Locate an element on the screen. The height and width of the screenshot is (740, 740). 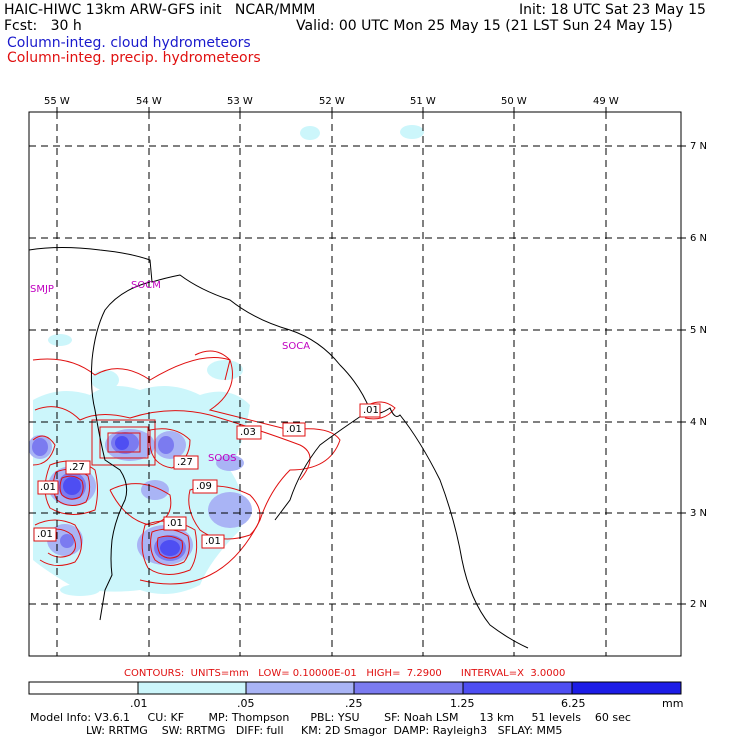
header-title: HAIC-HIWC 13km ARW-GFS init NCAR/MMM is located at coordinates (160, 10).